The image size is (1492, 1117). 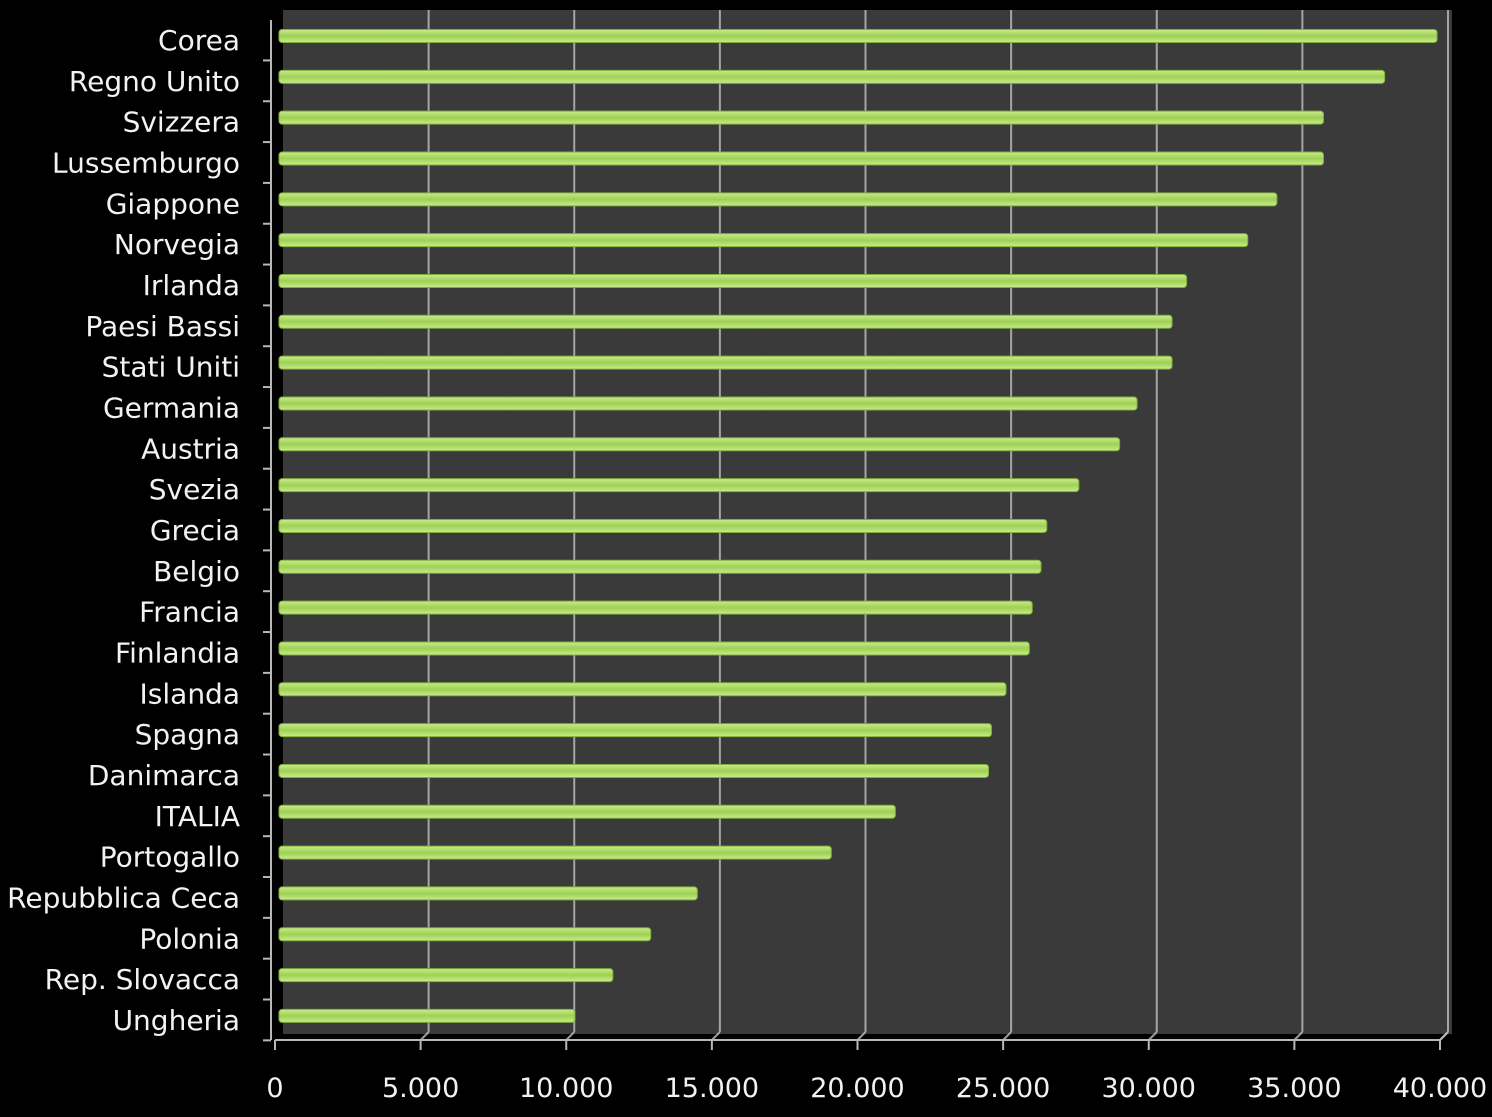 I want to click on category-label: Francia, so click(x=189, y=612).